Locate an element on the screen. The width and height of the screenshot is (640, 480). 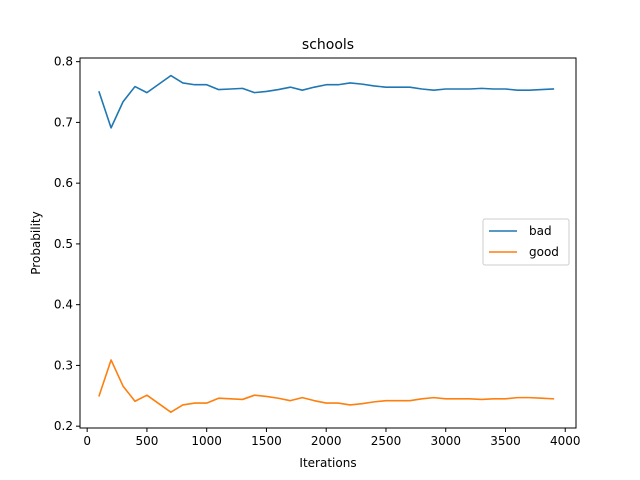
y-axis-label: Probability is located at coordinates (36, 242).